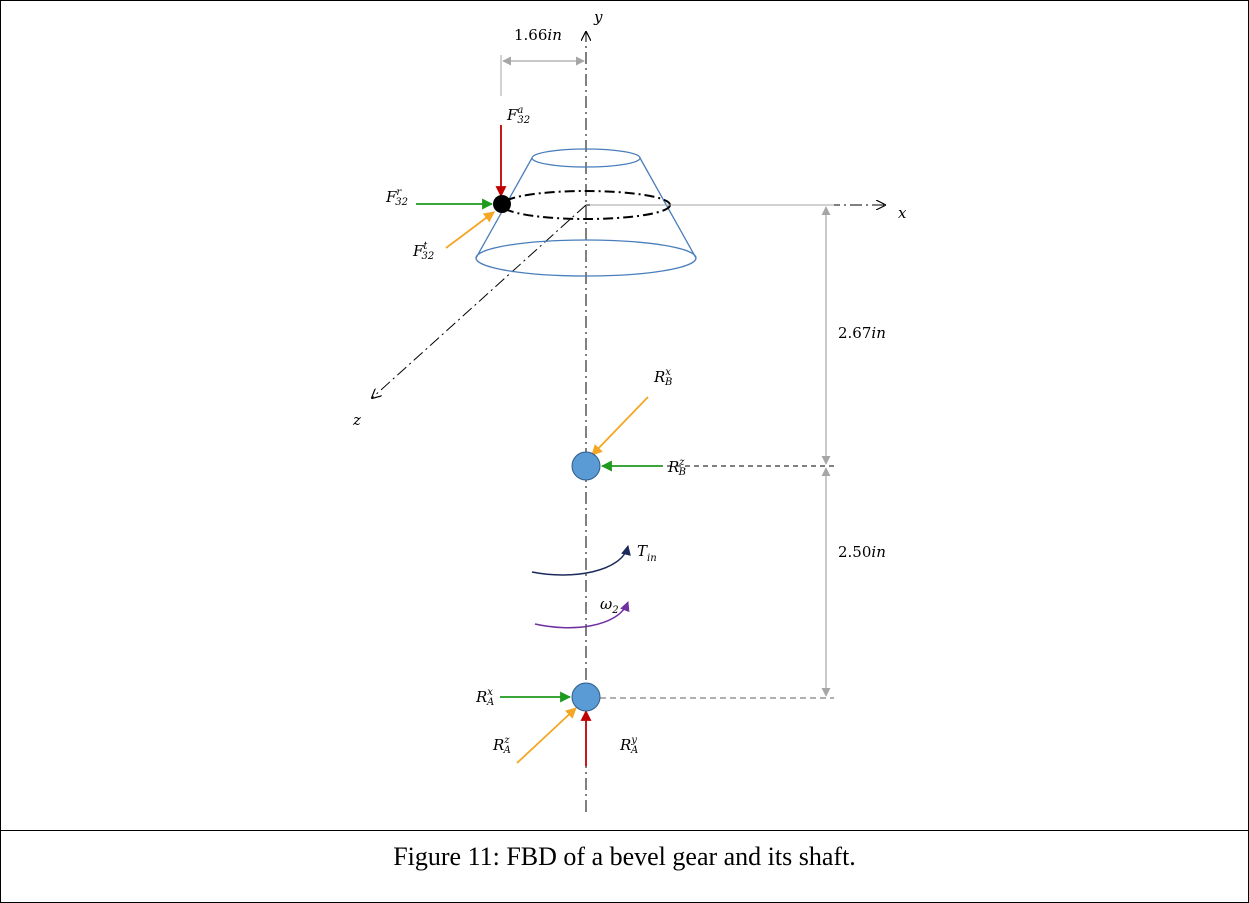 The width and height of the screenshot is (1249, 903). What do you see at coordinates (356, 420) in the screenshot?
I see `z-axis-label: z` at bounding box center [356, 420].